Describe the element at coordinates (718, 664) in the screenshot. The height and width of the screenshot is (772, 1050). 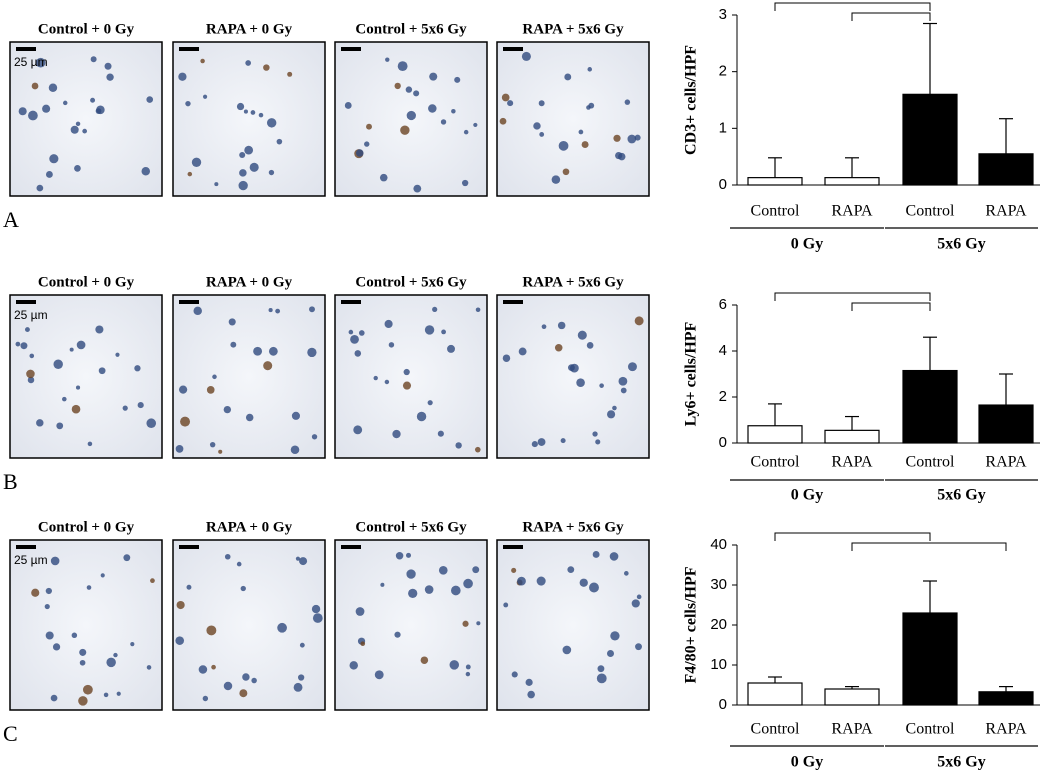
I see `y-tick-label: 10` at that location.